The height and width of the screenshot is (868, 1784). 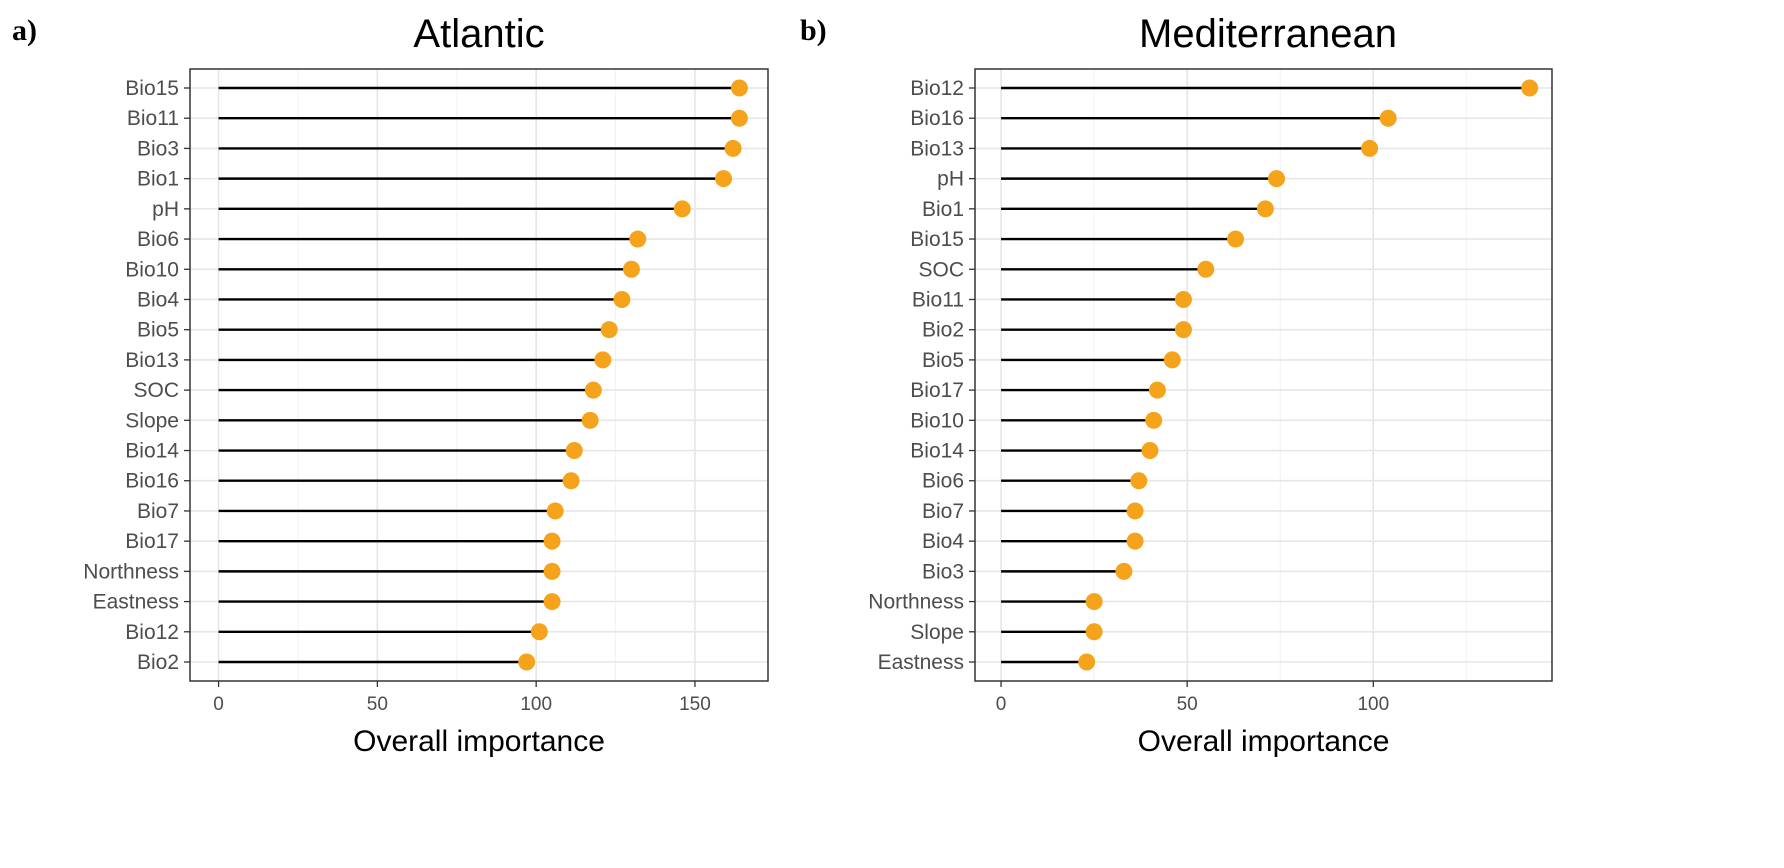 What do you see at coordinates (478, 34) in the screenshot?
I see `chart-title: Atlantic` at bounding box center [478, 34].